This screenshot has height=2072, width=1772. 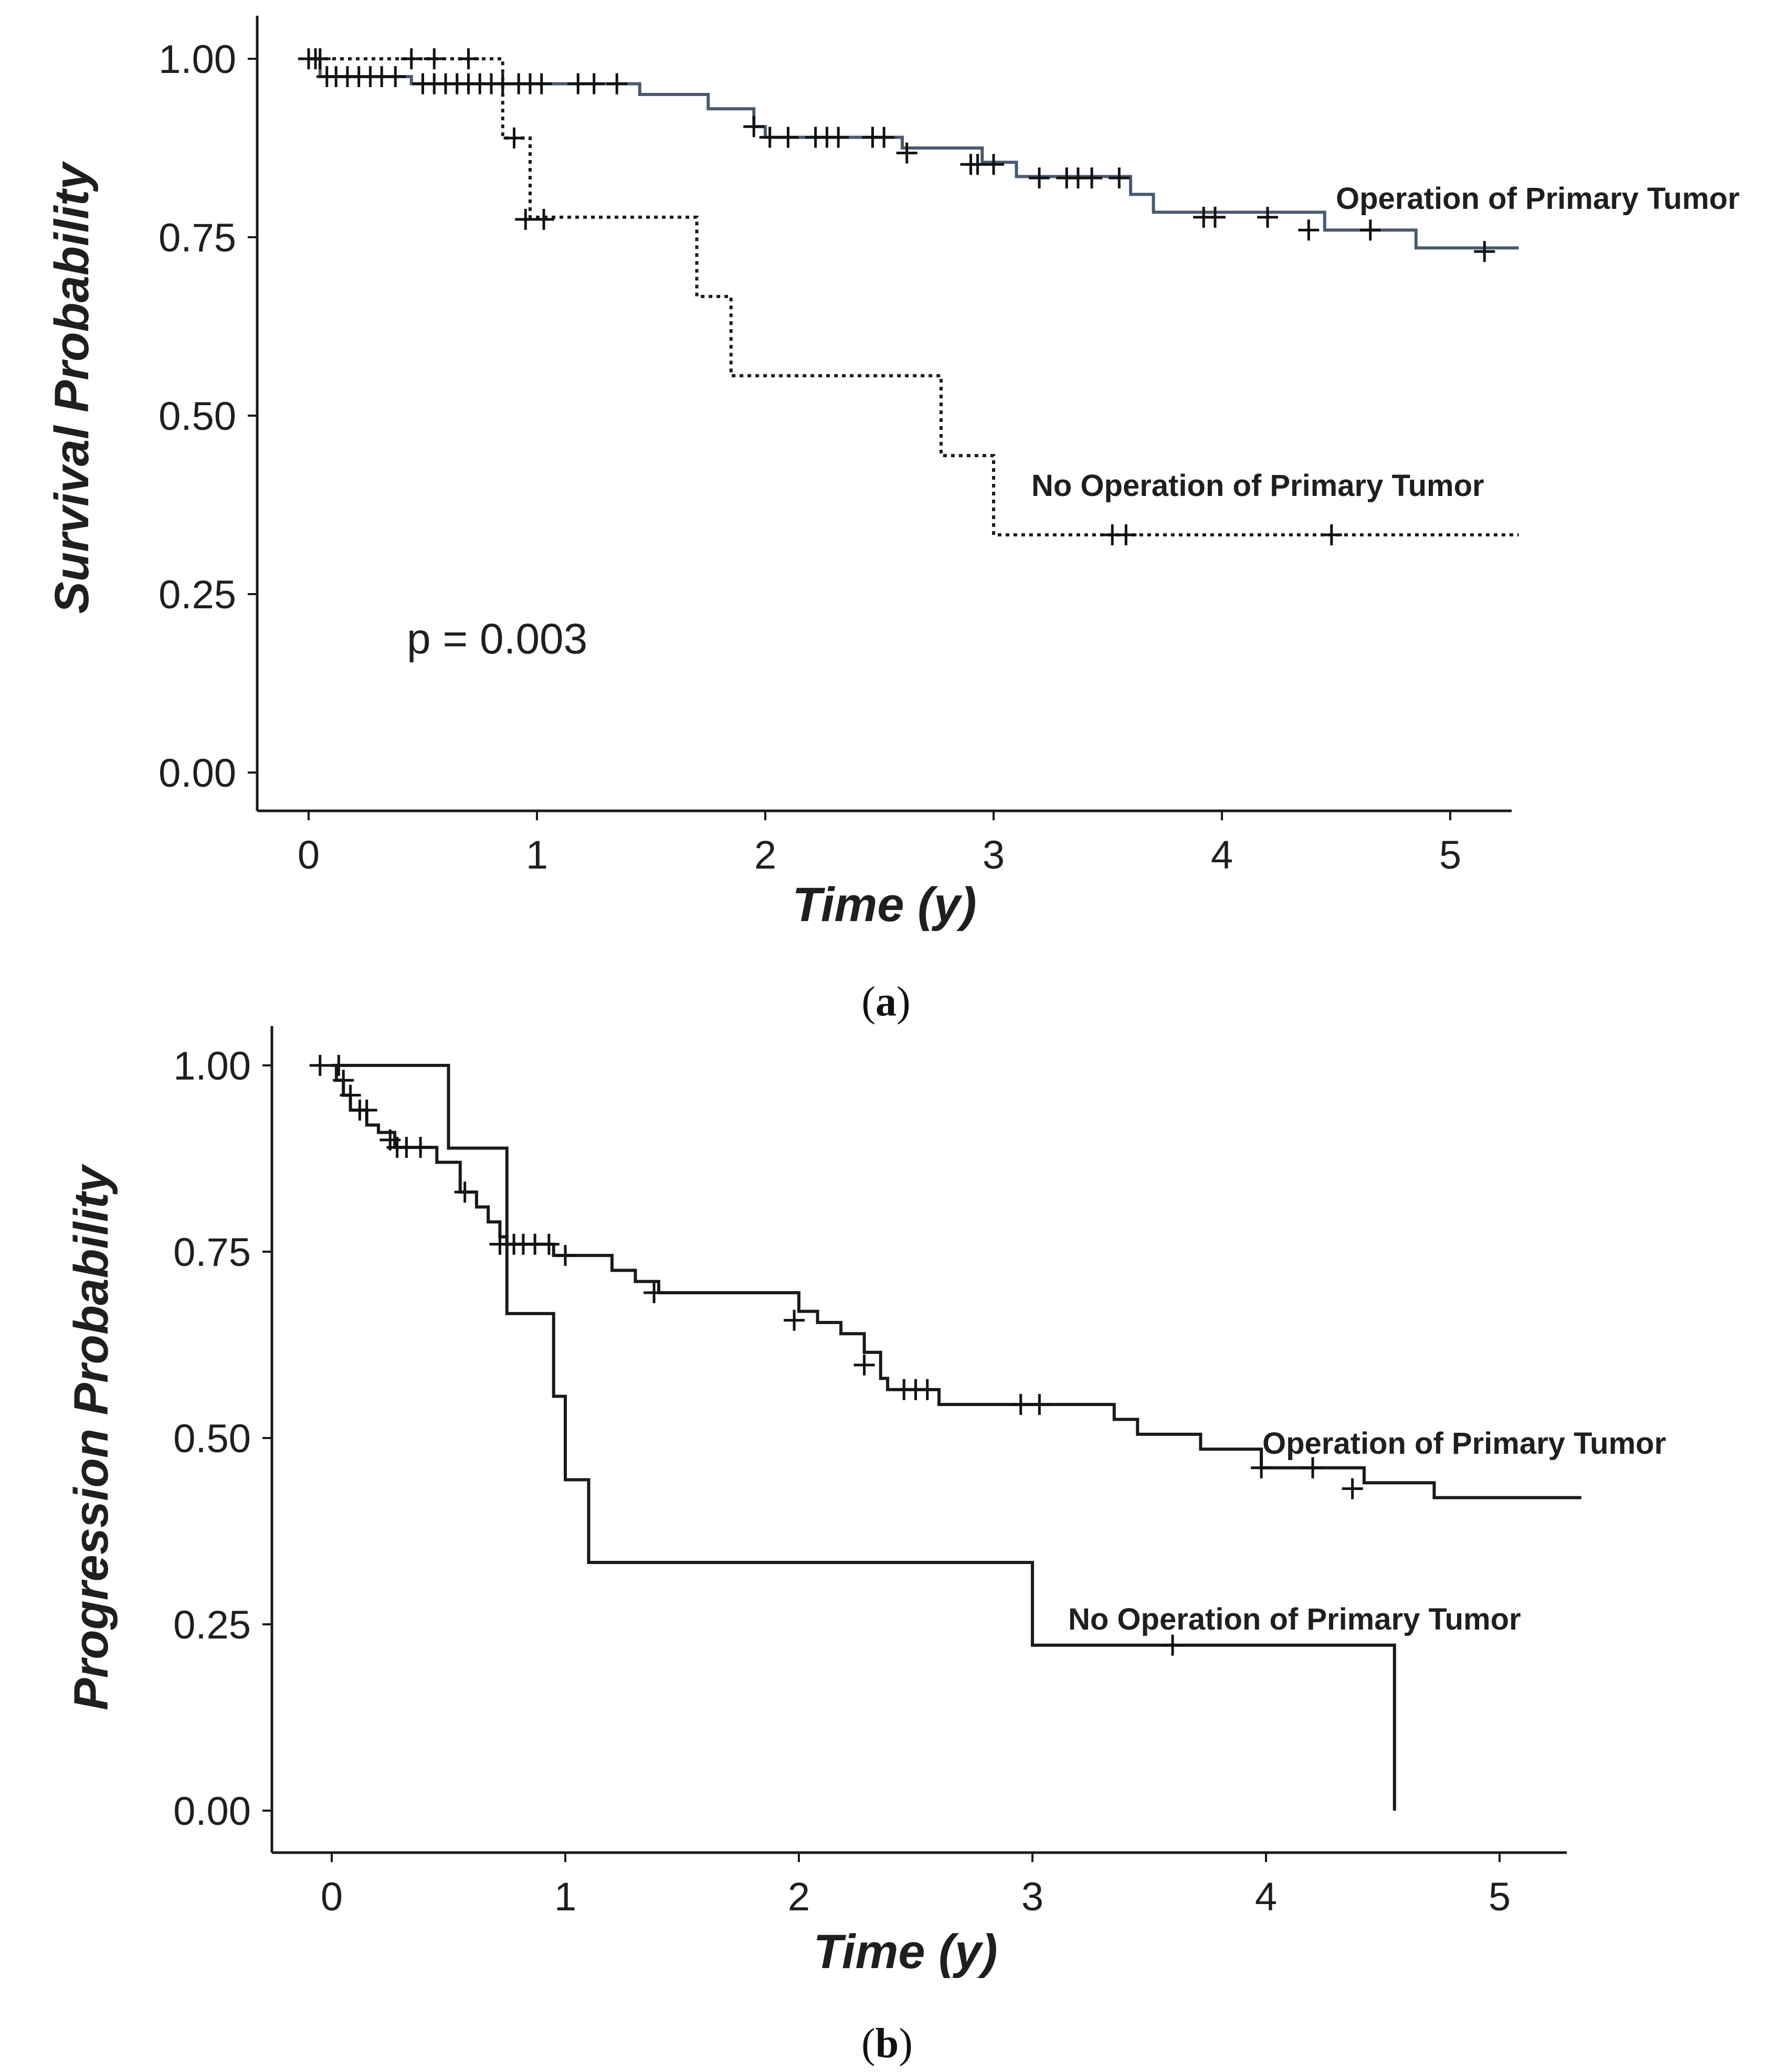 I want to click on panel-a-label-no-operation: No Operation of Primary Tumor, so click(x=1257, y=486).